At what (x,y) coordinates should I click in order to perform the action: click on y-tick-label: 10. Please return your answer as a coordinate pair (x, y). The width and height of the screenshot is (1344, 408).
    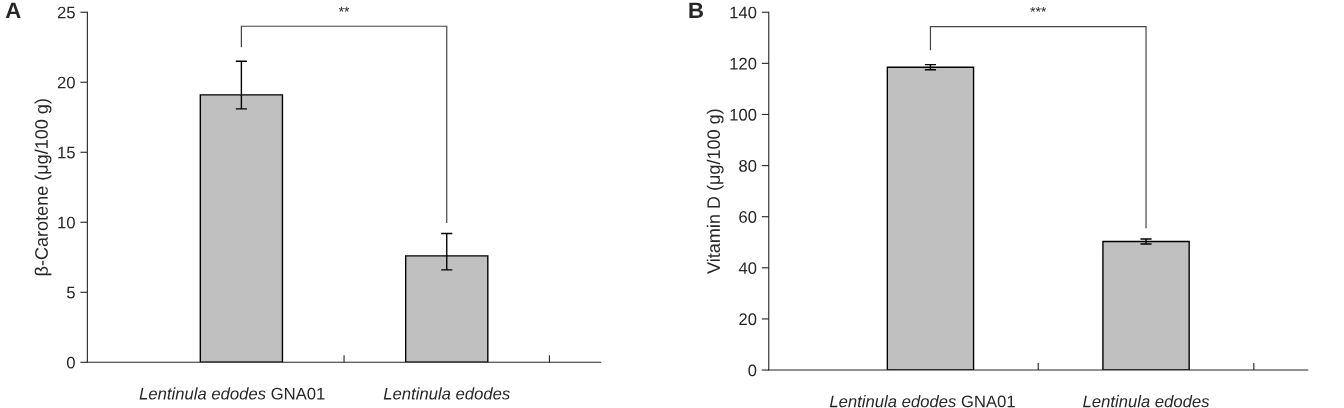
    Looking at the image, I should click on (66, 222).